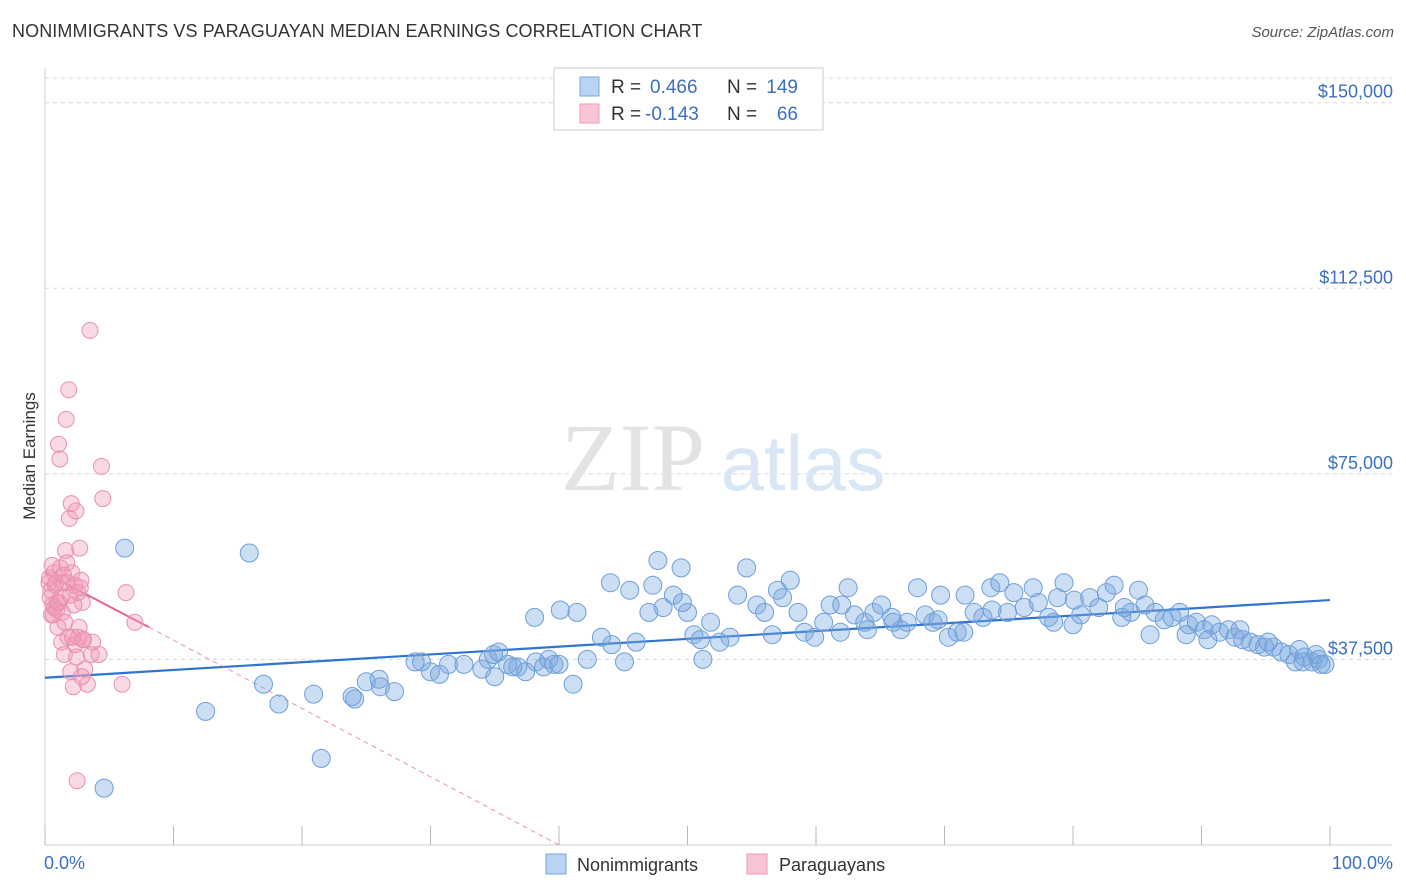 The width and height of the screenshot is (1406, 892). I want to click on bottom-legend-label-paraguayans: Paraguayans, so click(832, 865).